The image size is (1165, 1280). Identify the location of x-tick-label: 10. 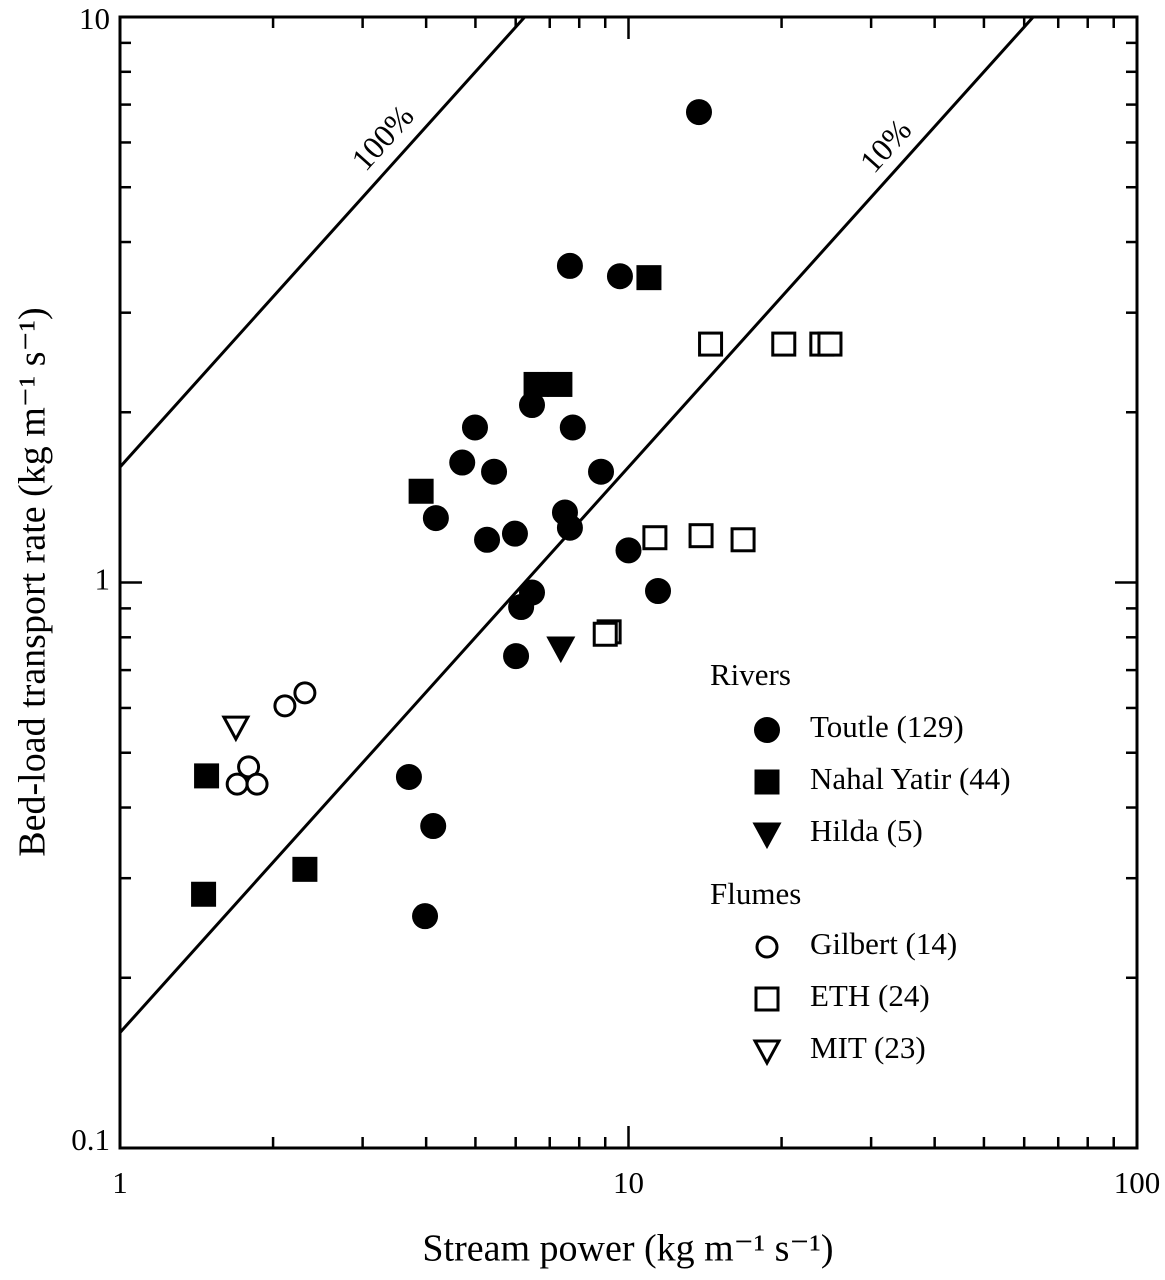
(628, 1182).